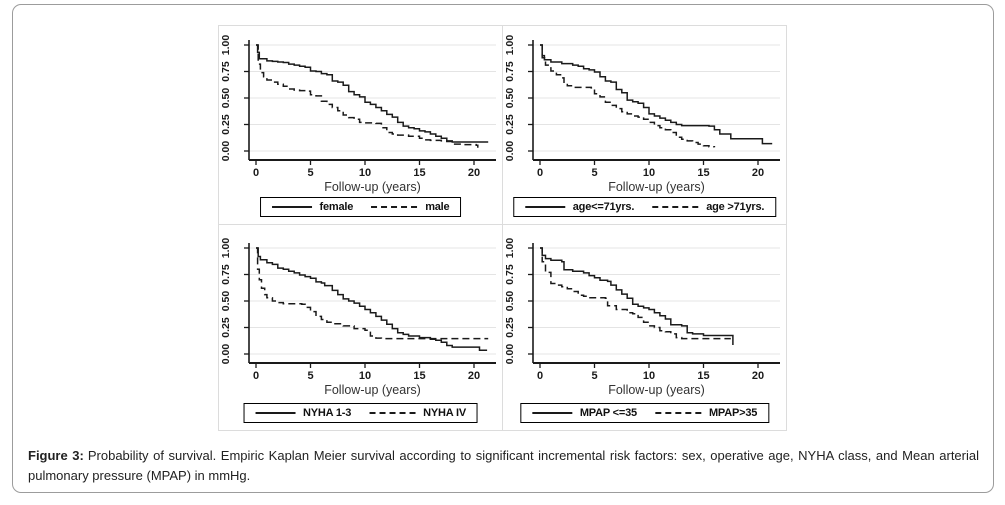 The width and height of the screenshot is (1005, 505). I want to click on legend-entry-male: male, so click(410, 207).